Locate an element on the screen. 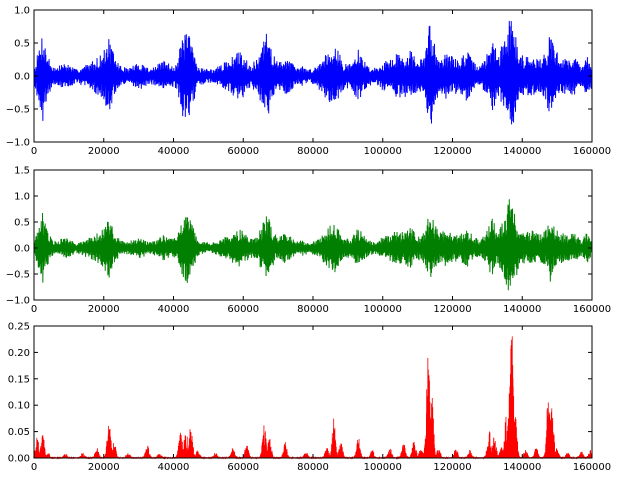  y-tick-label: 1.5 is located at coordinates (22, 171).